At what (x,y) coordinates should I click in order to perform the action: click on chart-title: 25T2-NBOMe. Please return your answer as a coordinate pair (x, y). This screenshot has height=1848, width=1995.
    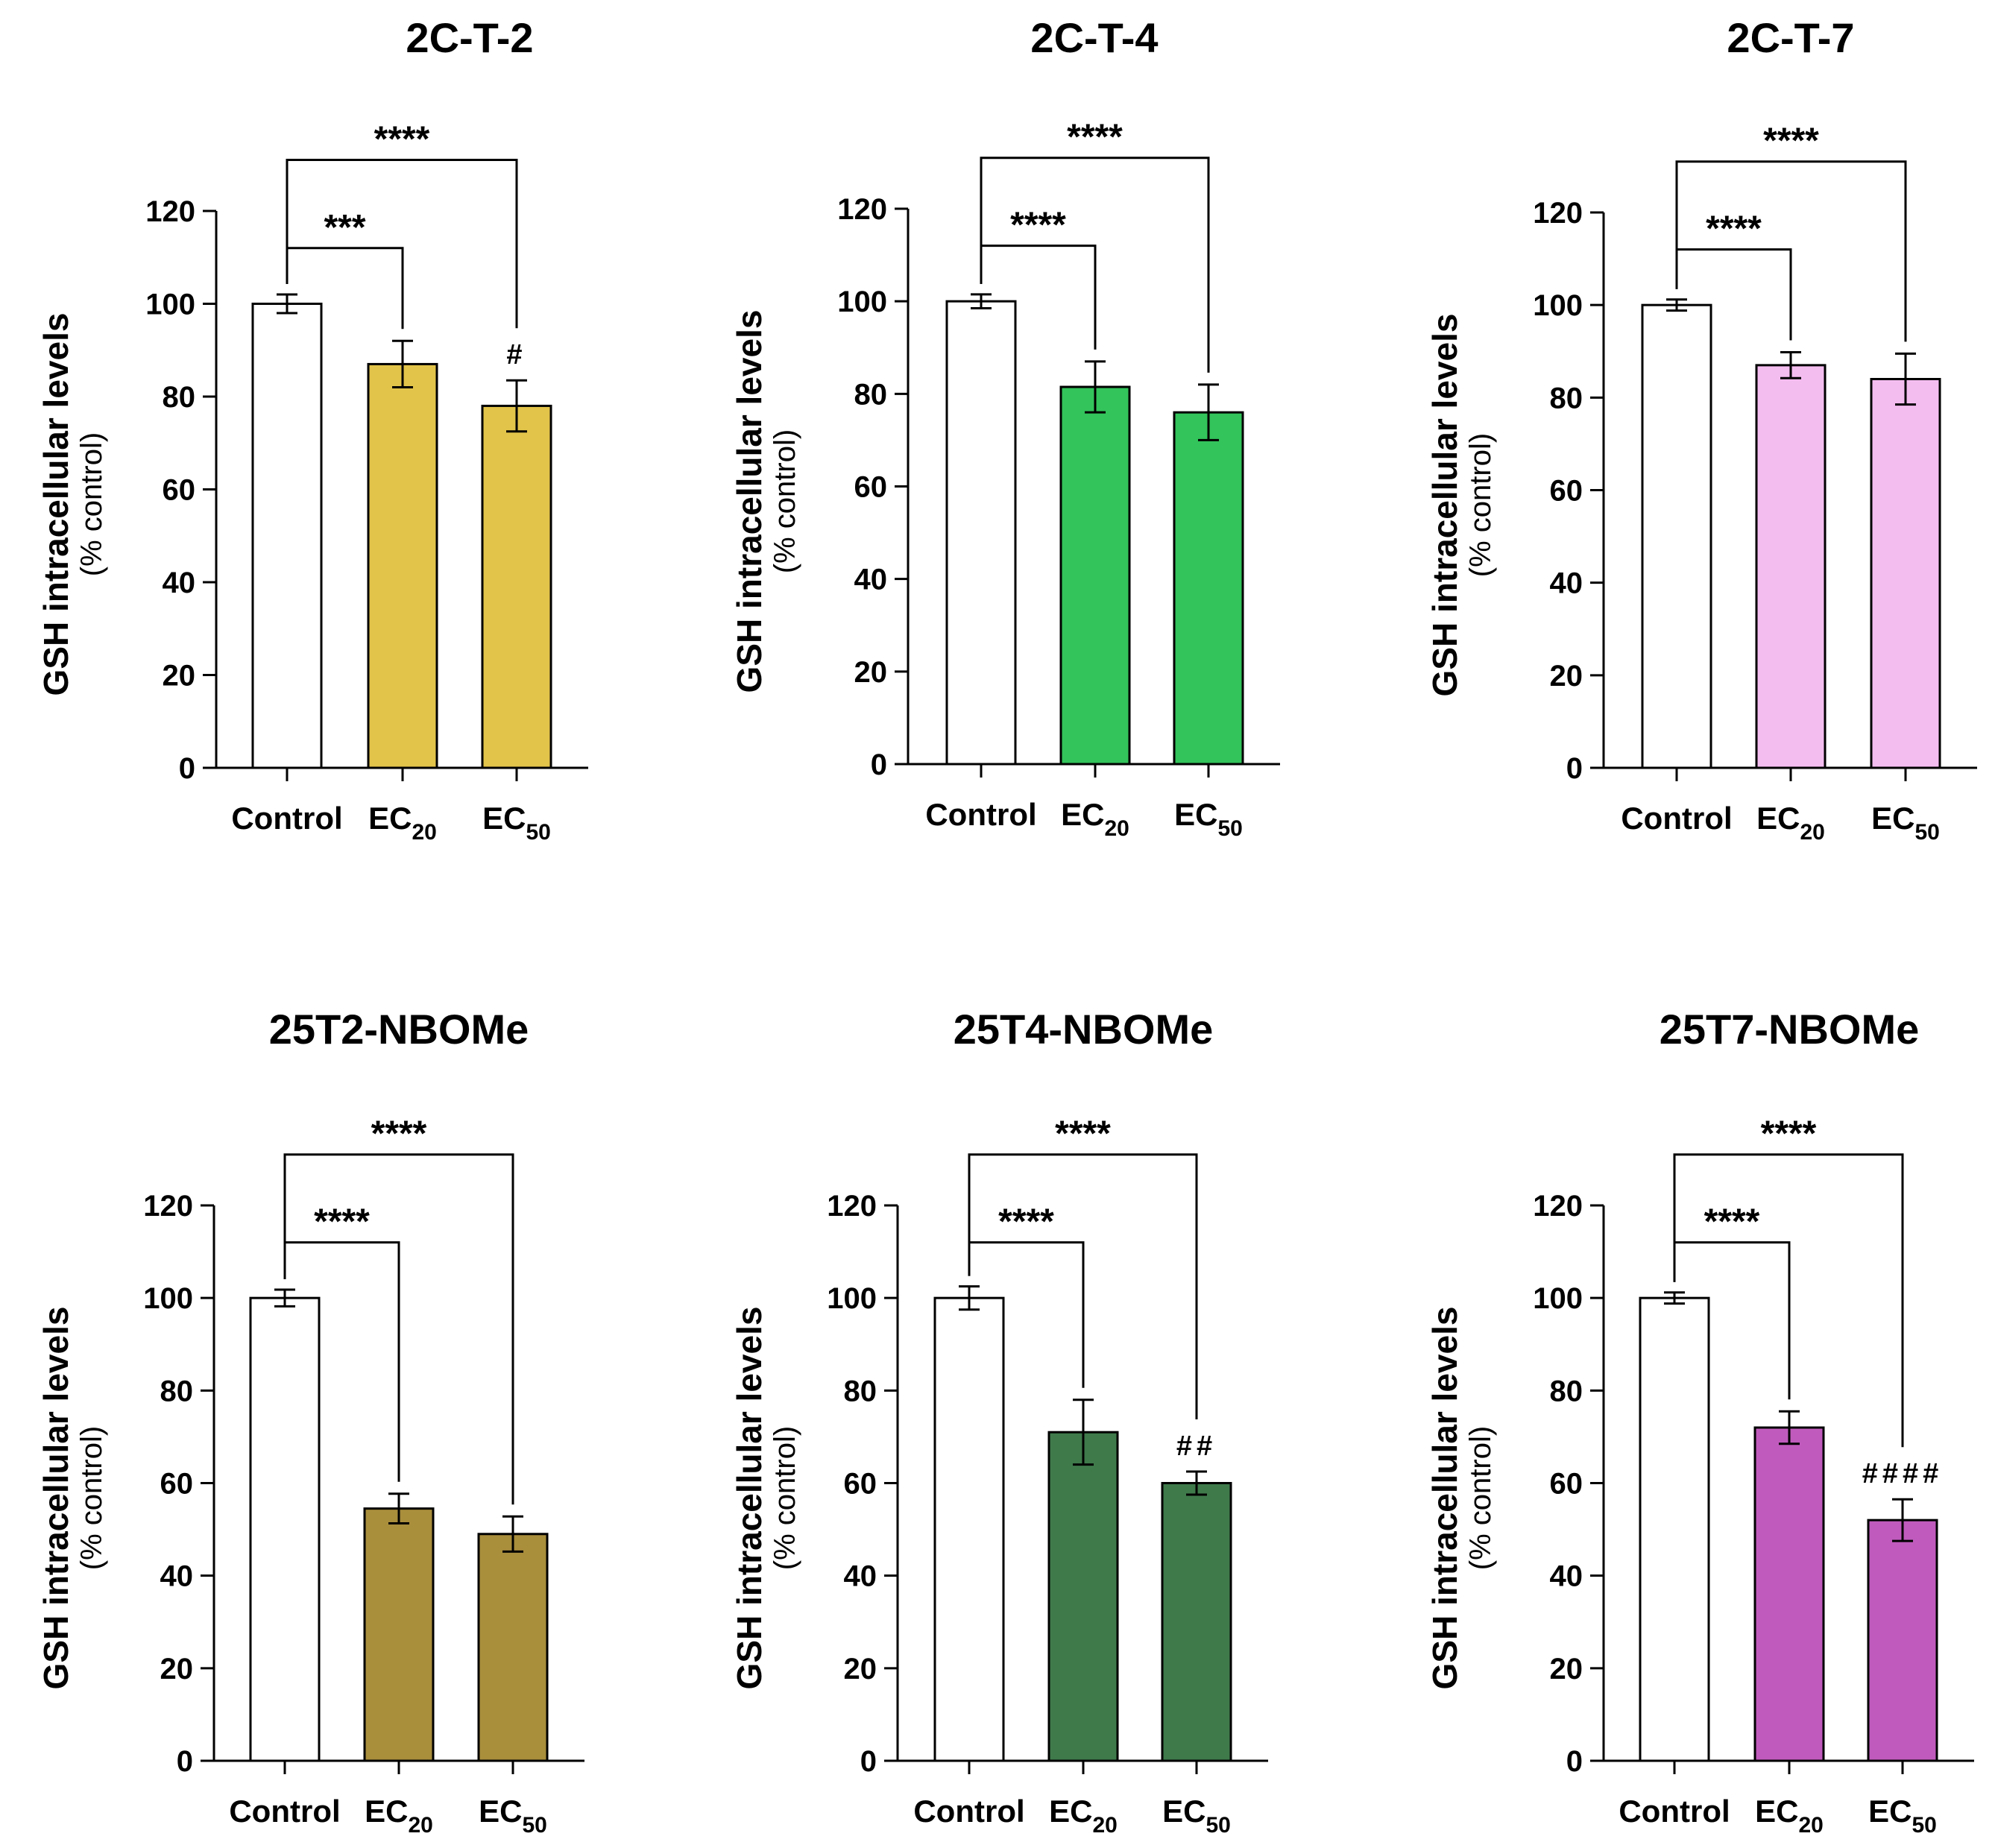
    Looking at the image, I should click on (399, 1029).